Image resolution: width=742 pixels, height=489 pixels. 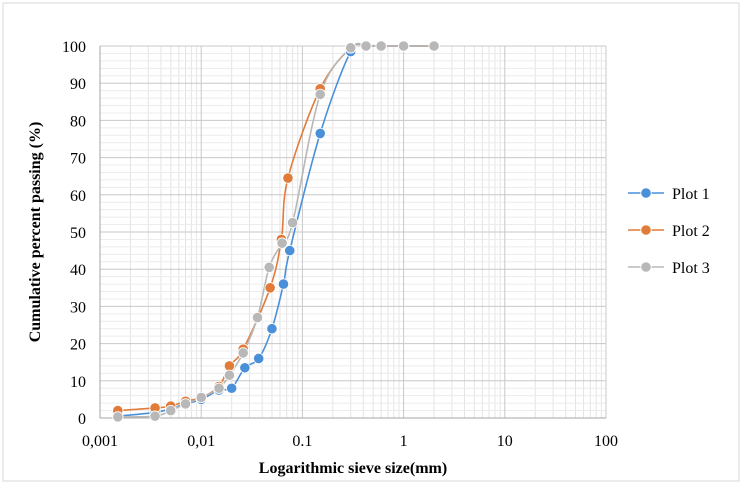 What do you see at coordinates (100, 441) in the screenshot?
I see `x-tick-label: 0,001` at bounding box center [100, 441].